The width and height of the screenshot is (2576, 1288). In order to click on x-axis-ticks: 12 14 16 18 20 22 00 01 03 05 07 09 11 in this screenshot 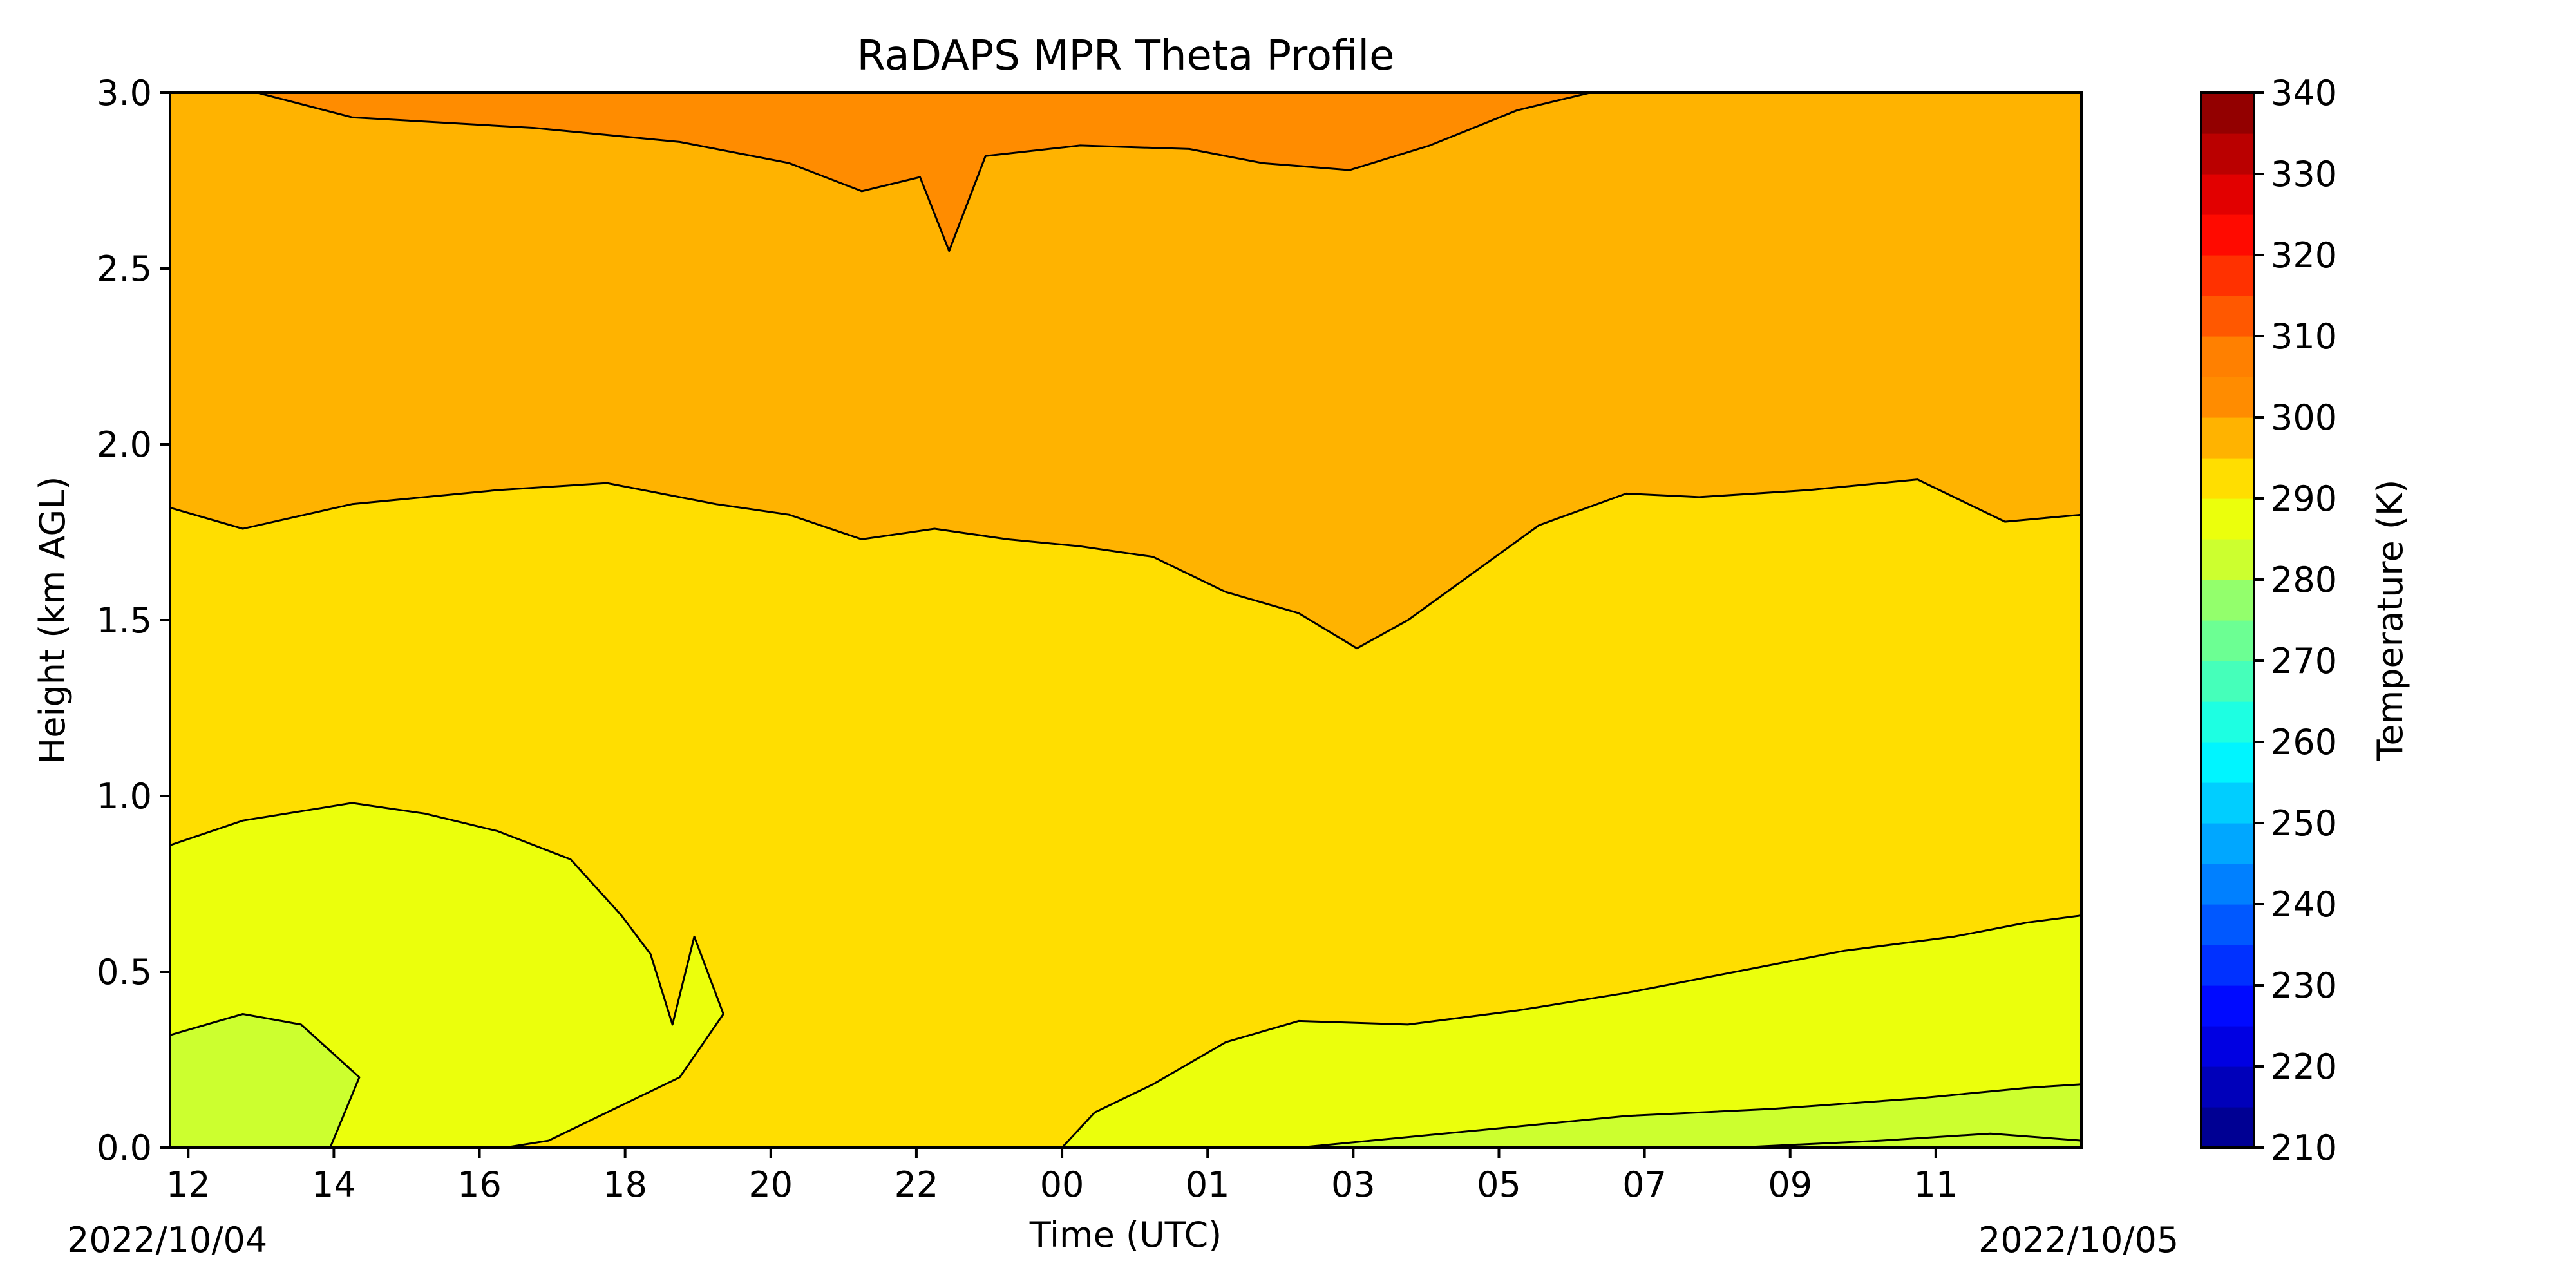, I will do `click(1062, 1176)`.